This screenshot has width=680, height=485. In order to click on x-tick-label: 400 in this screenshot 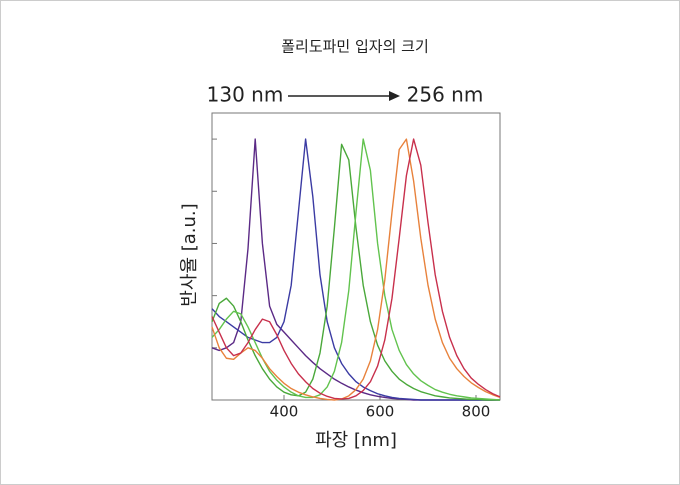, I will do `click(284, 412)`.